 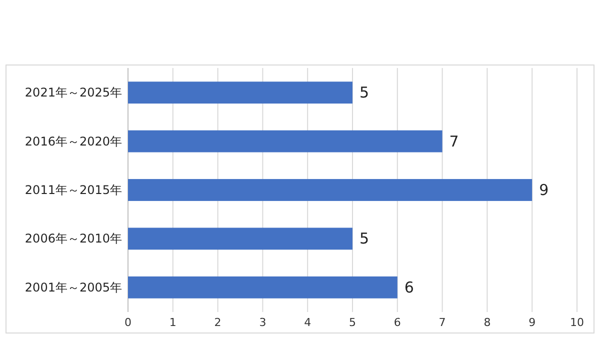 I want to click on x-tick-label: 1, so click(x=172, y=322).